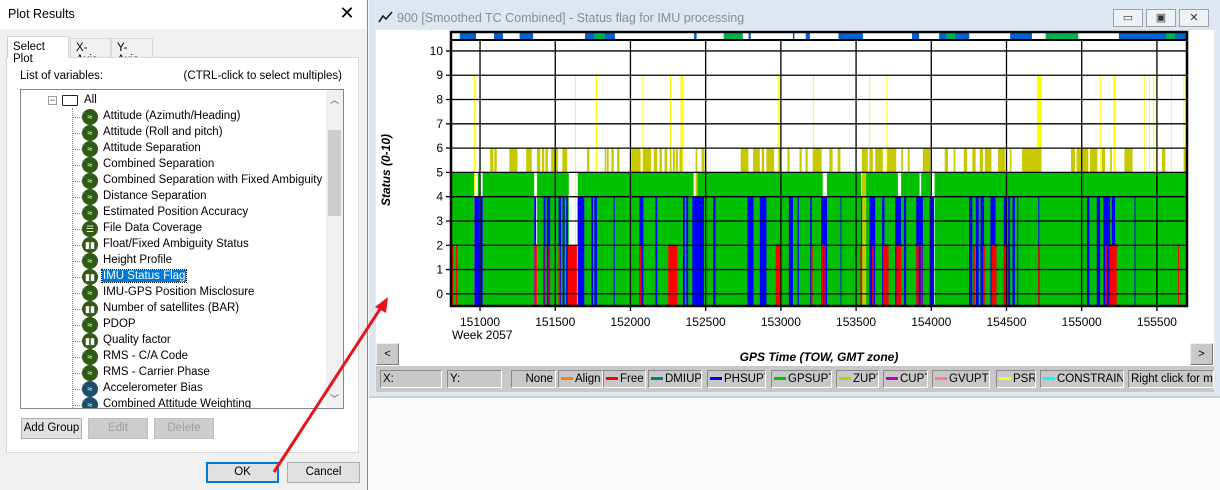 The image size is (1220, 490). What do you see at coordinates (171, 165) in the screenshot?
I see `tree-item: ≈ Combined Separation` at bounding box center [171, 165].